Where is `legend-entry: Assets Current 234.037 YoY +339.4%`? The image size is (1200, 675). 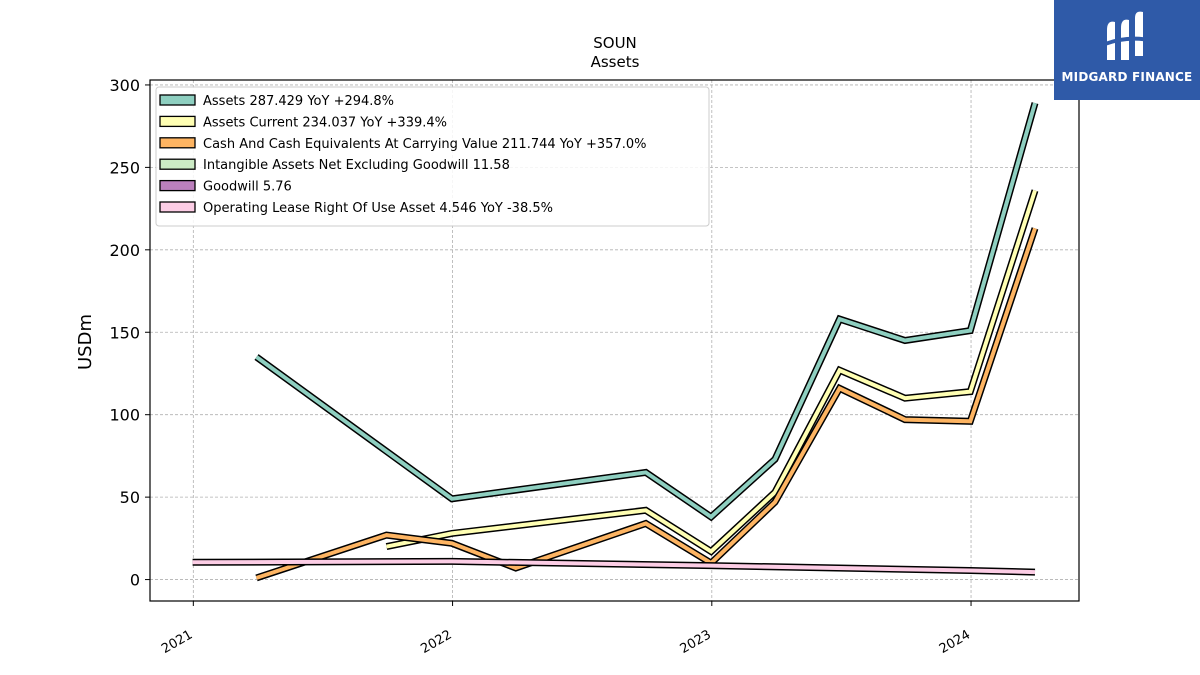
legend-entry: Assets Current 234.037 YoY +339.4% is located at coordinates (325, 122).